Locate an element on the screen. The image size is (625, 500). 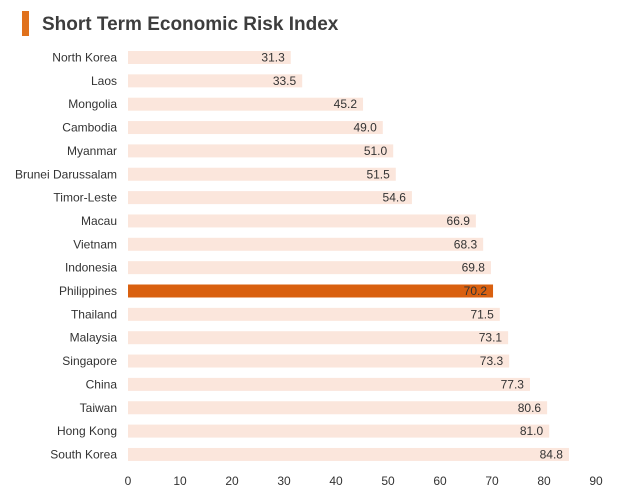
category-label: Thailand is located at coordinates (94, 314).